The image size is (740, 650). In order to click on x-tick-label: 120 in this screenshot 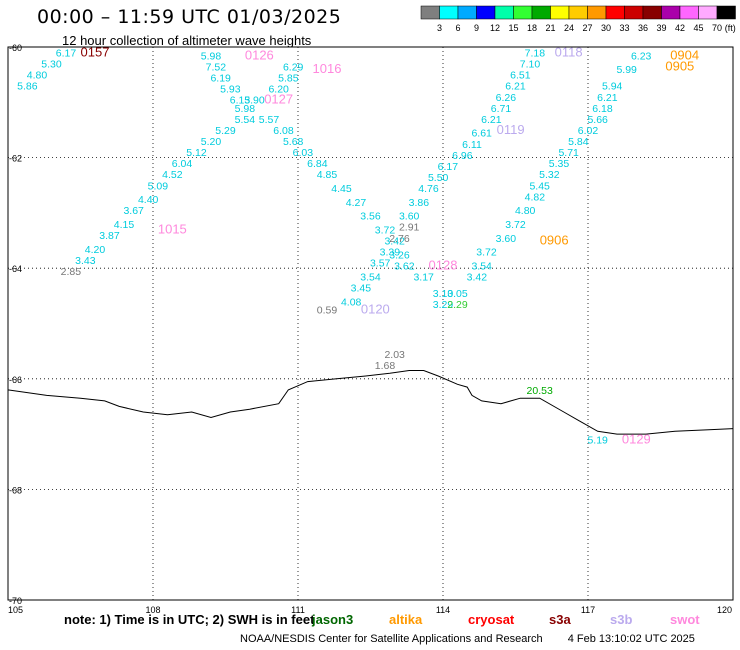, I will do `click(724, 610)`.